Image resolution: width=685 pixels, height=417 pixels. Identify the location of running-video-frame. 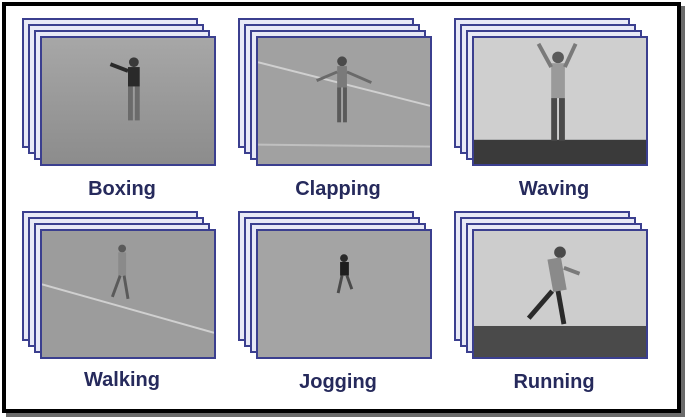
(560, 294).